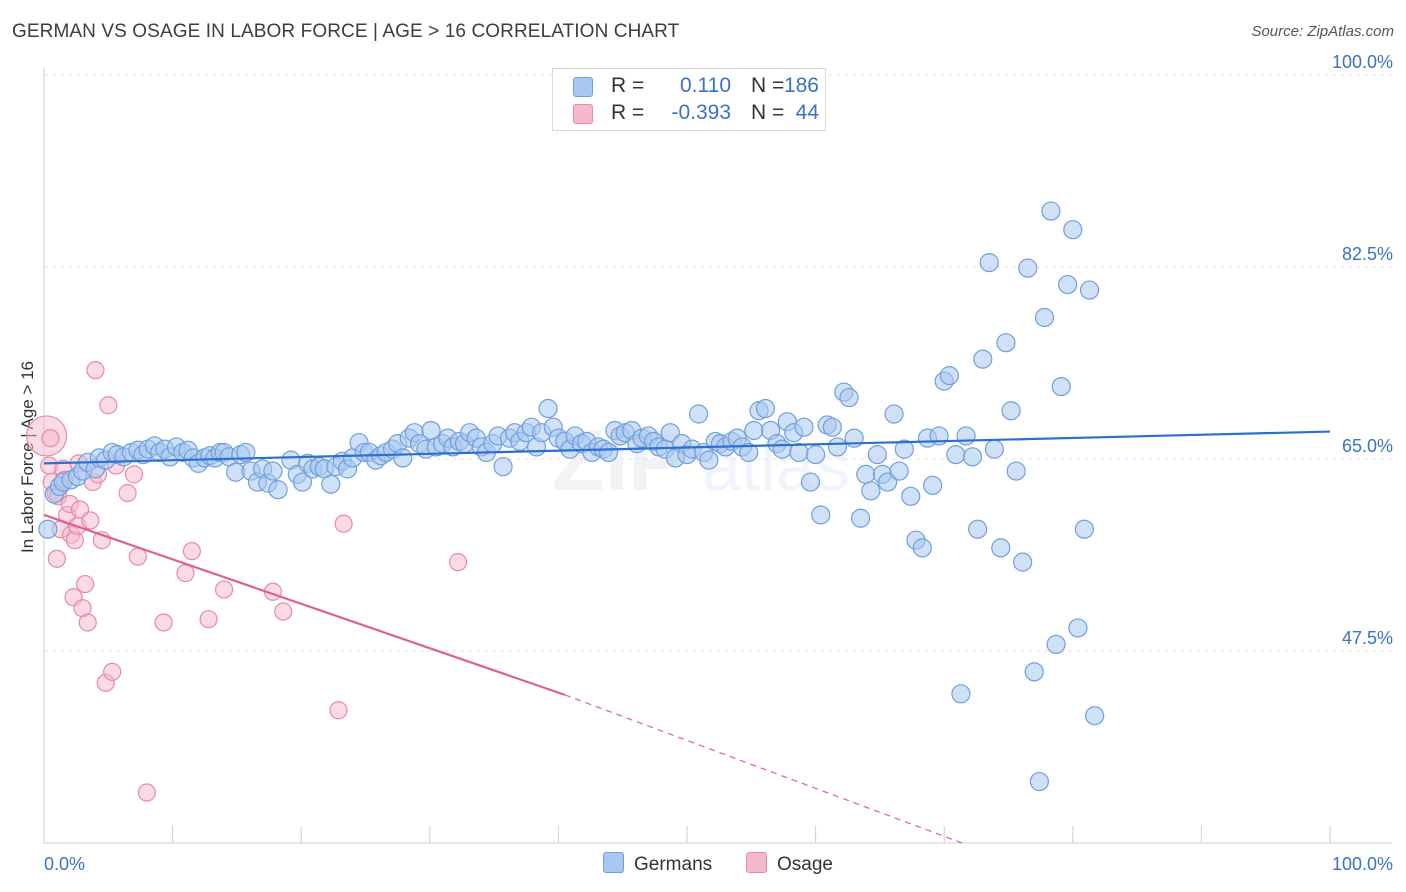  What do you see at coordinates (673, 864) in the screenshot?
I see `bottom-legend-label-germans: Germans` at bounding box center [673, 864].